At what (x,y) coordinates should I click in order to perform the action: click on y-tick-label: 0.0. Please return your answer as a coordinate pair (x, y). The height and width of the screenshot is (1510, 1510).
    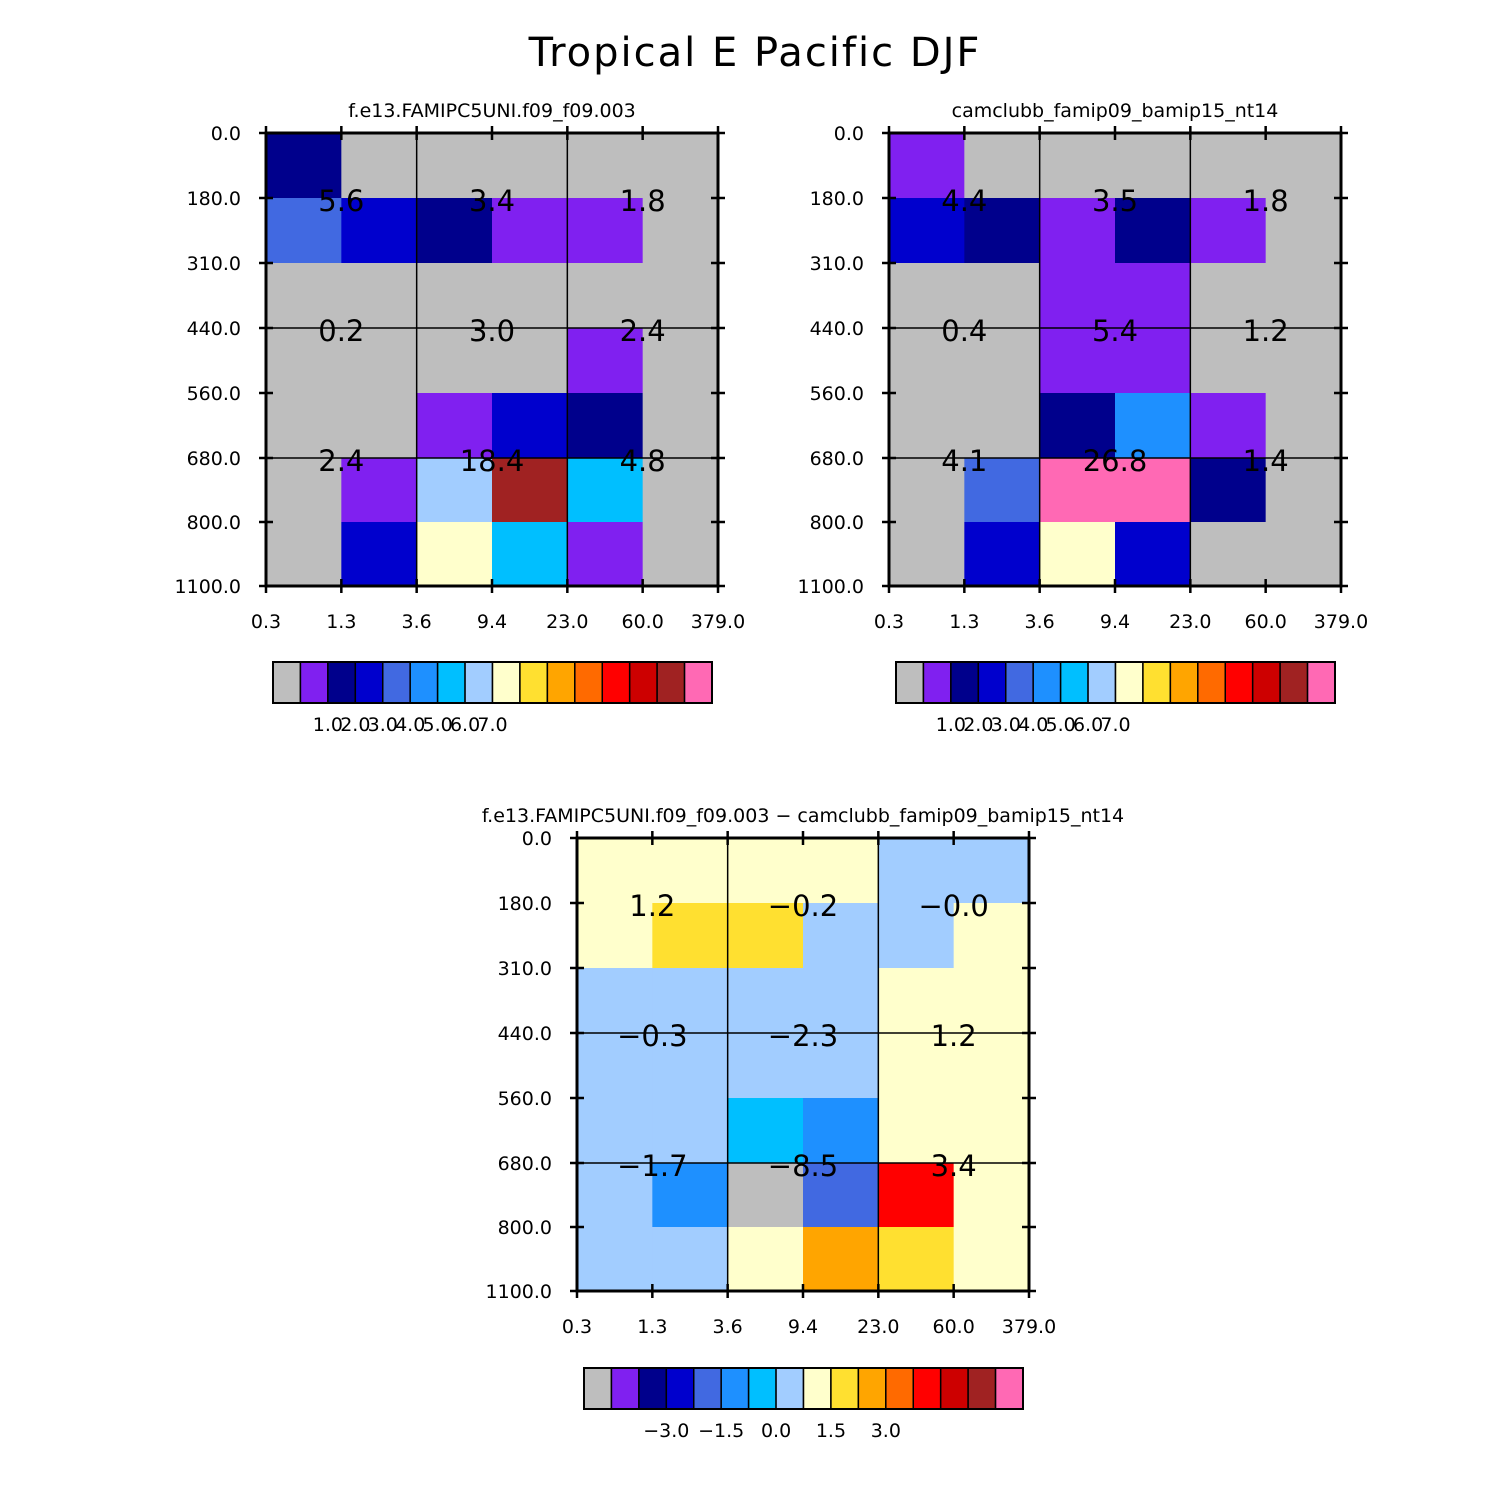
    Looking at the image, I should click on (537, 839).